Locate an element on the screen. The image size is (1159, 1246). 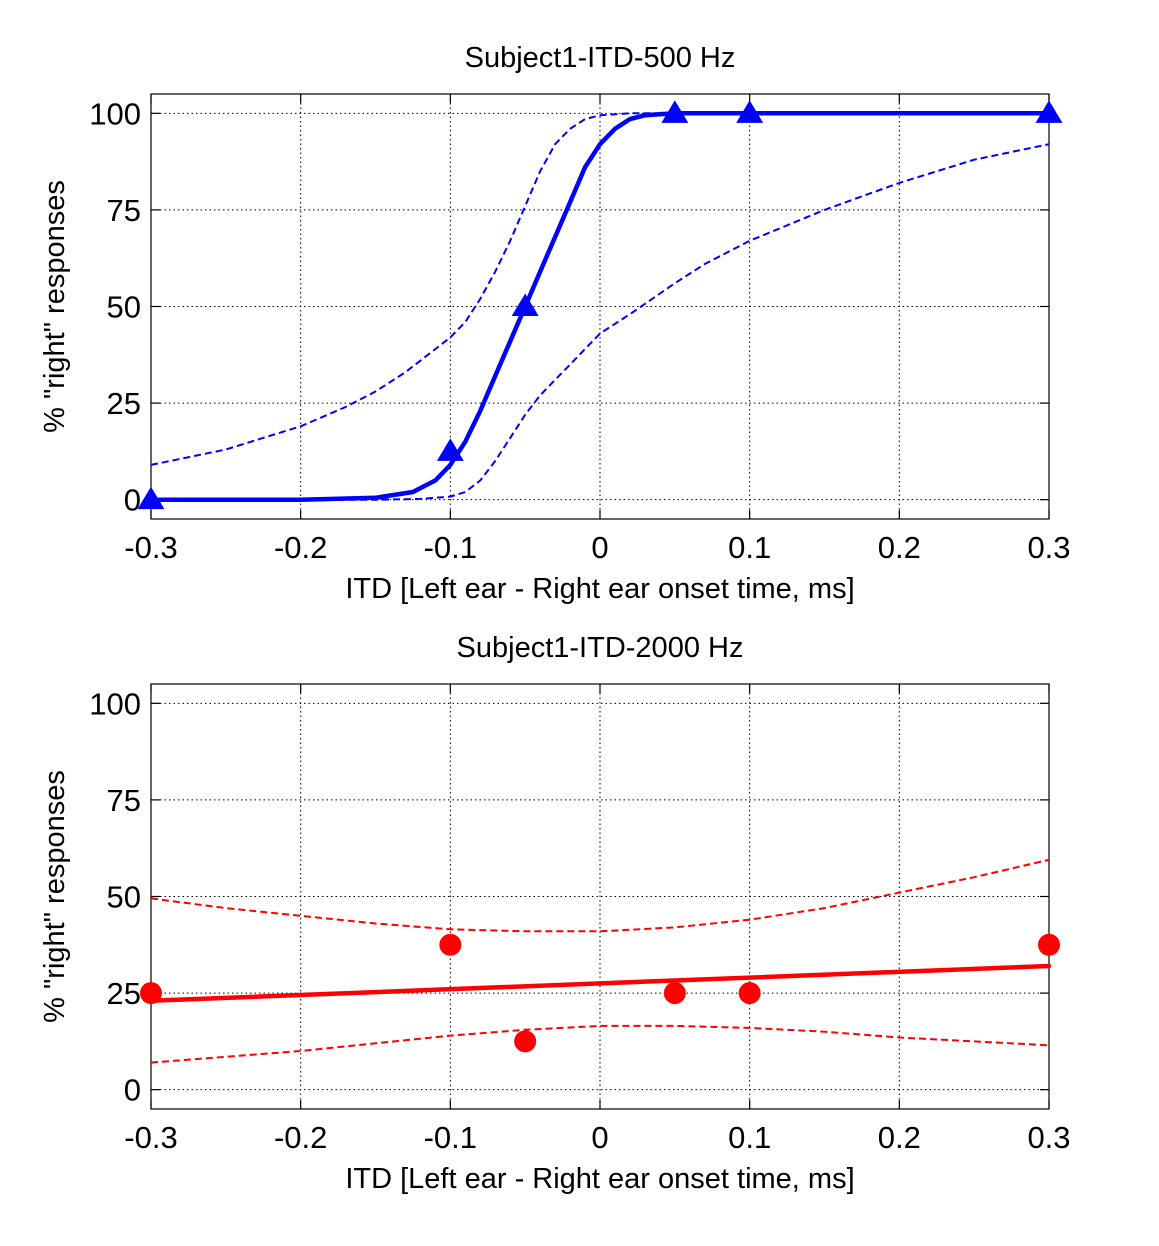
chart-title: Subject1-ITD-2000 Hz is located at coordinates (600, 648).